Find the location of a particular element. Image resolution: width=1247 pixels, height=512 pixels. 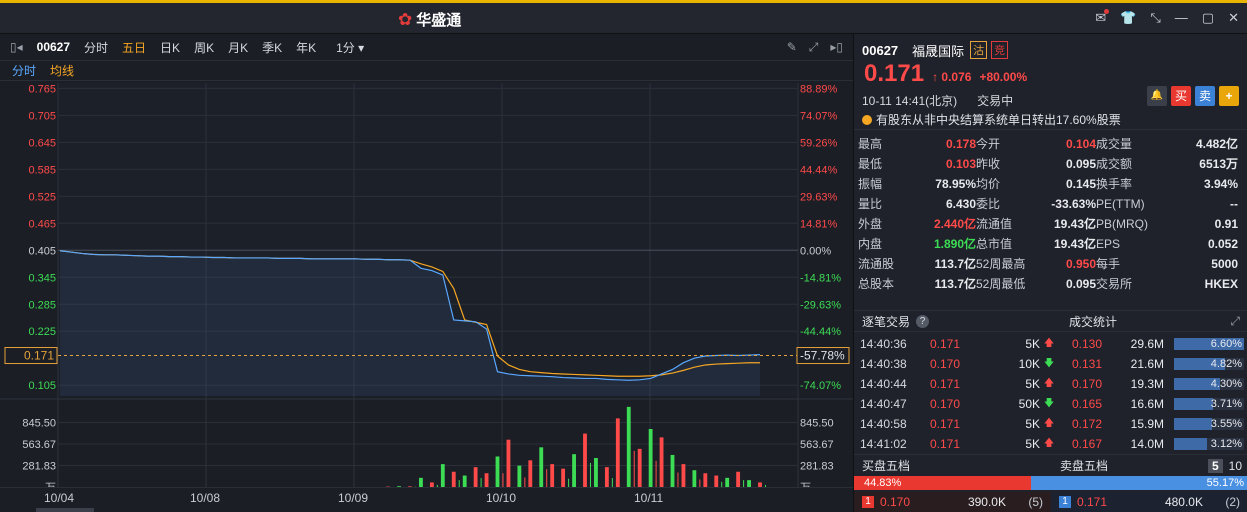

last-price: 0.171 is located at coordinates (894, 73).